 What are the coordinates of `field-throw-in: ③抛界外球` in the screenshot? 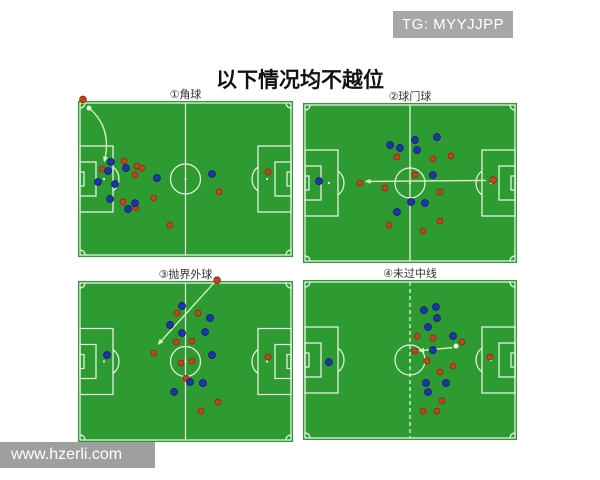 It's located at (185, 355).